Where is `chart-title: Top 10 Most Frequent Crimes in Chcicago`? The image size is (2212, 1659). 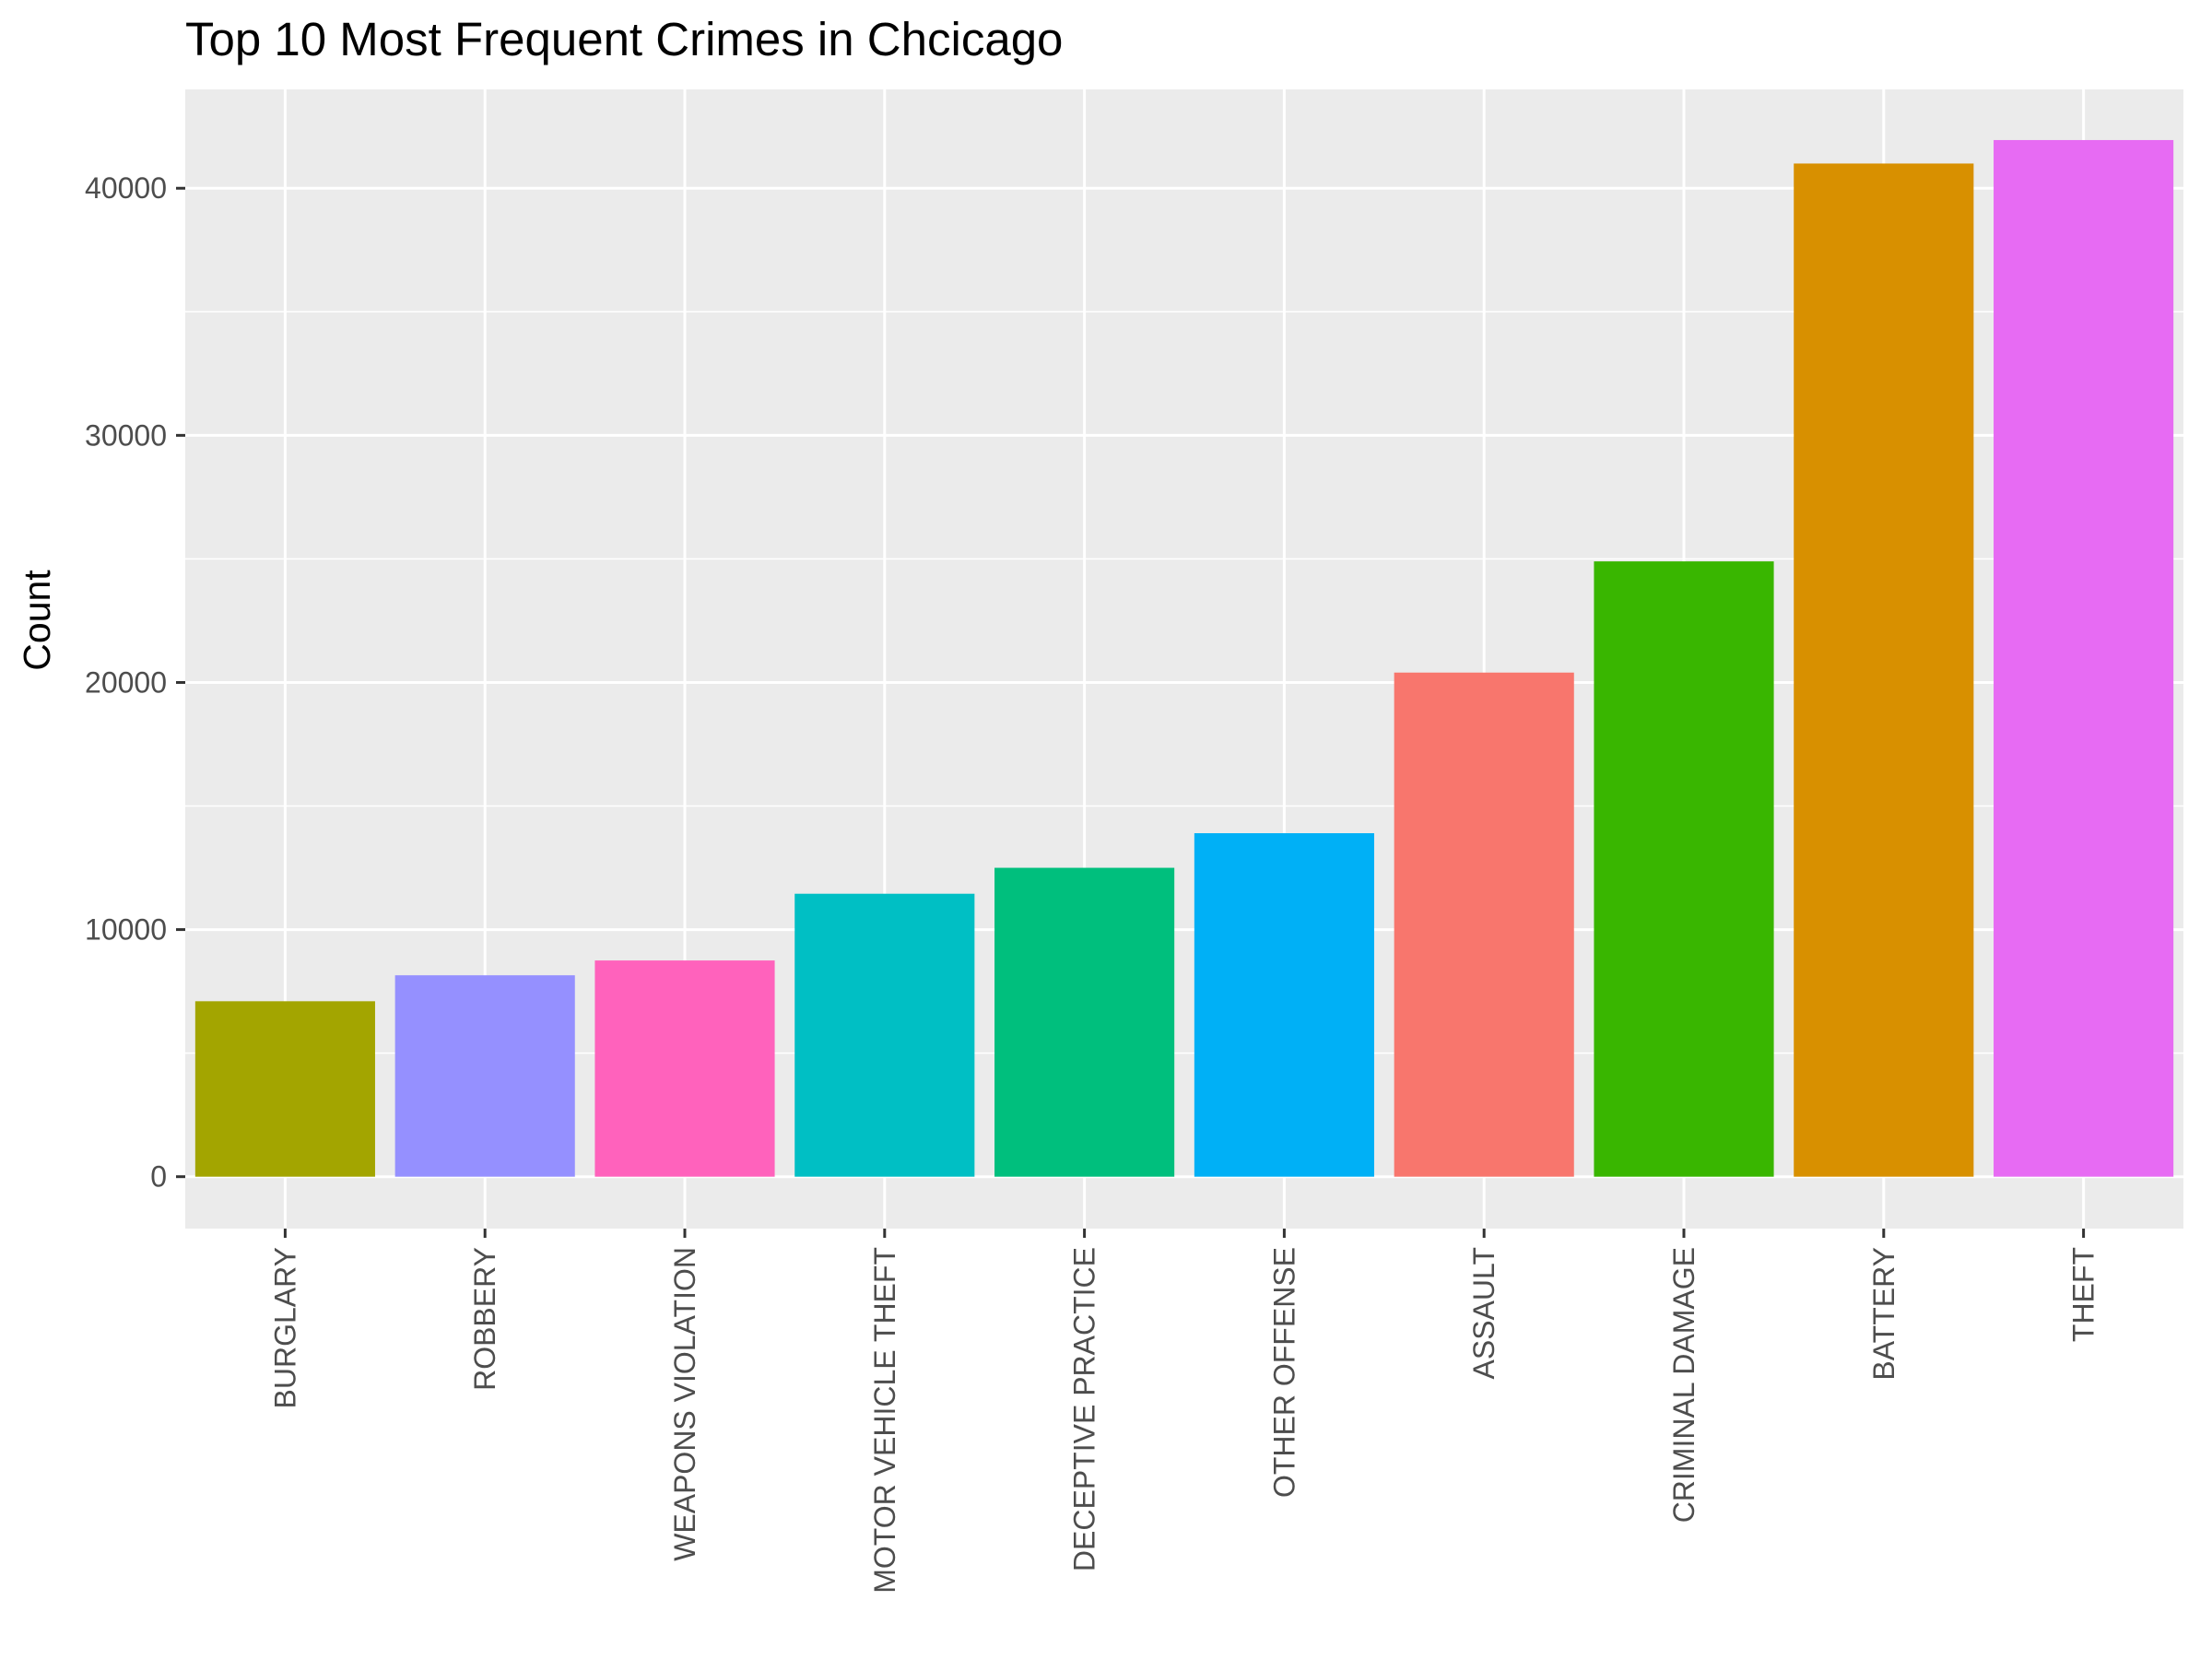
chart-title: Top 10 Most Frequent Crimes in Chcicago is located at coordinates (624, 39).